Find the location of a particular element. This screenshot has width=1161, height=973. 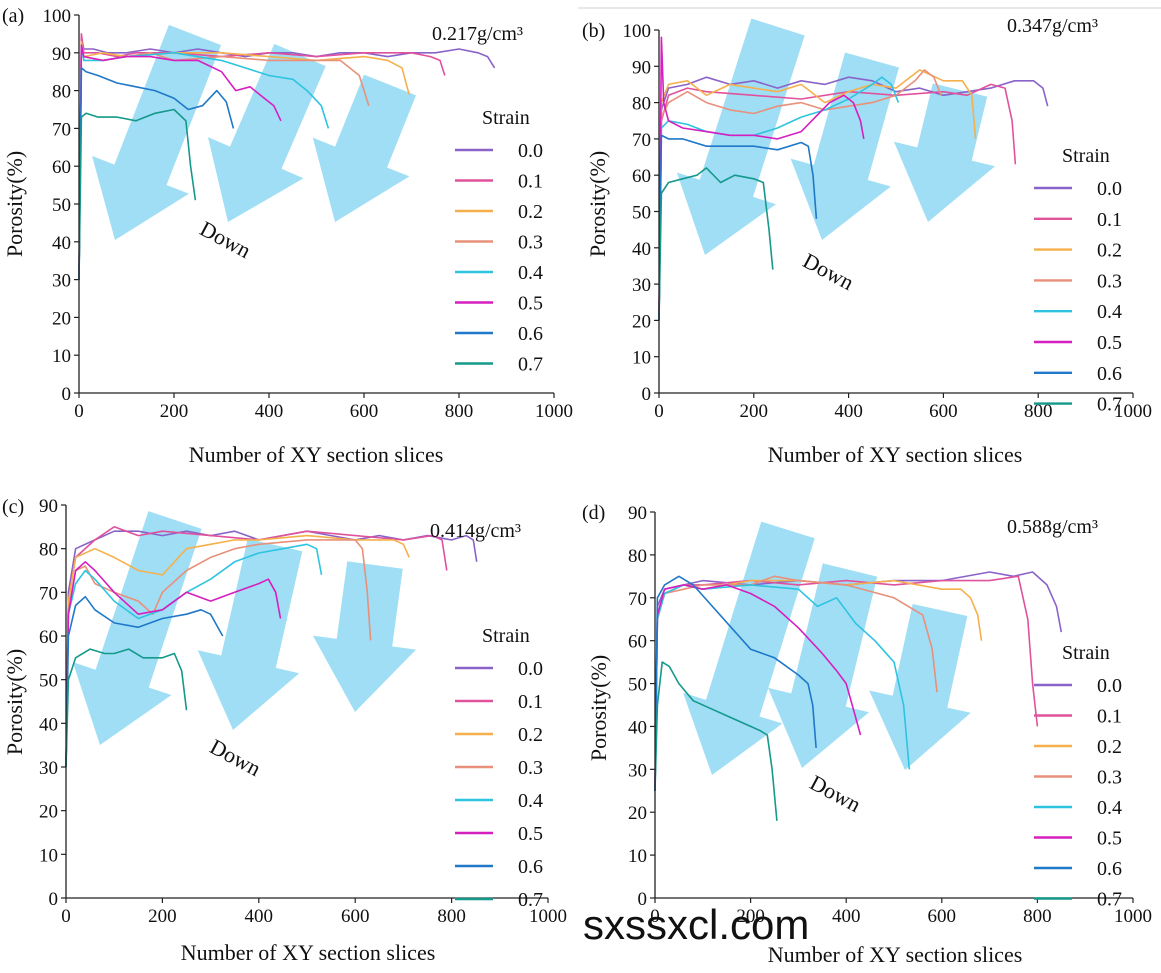

panel-label: (a) is located at coordinates (13, 16).